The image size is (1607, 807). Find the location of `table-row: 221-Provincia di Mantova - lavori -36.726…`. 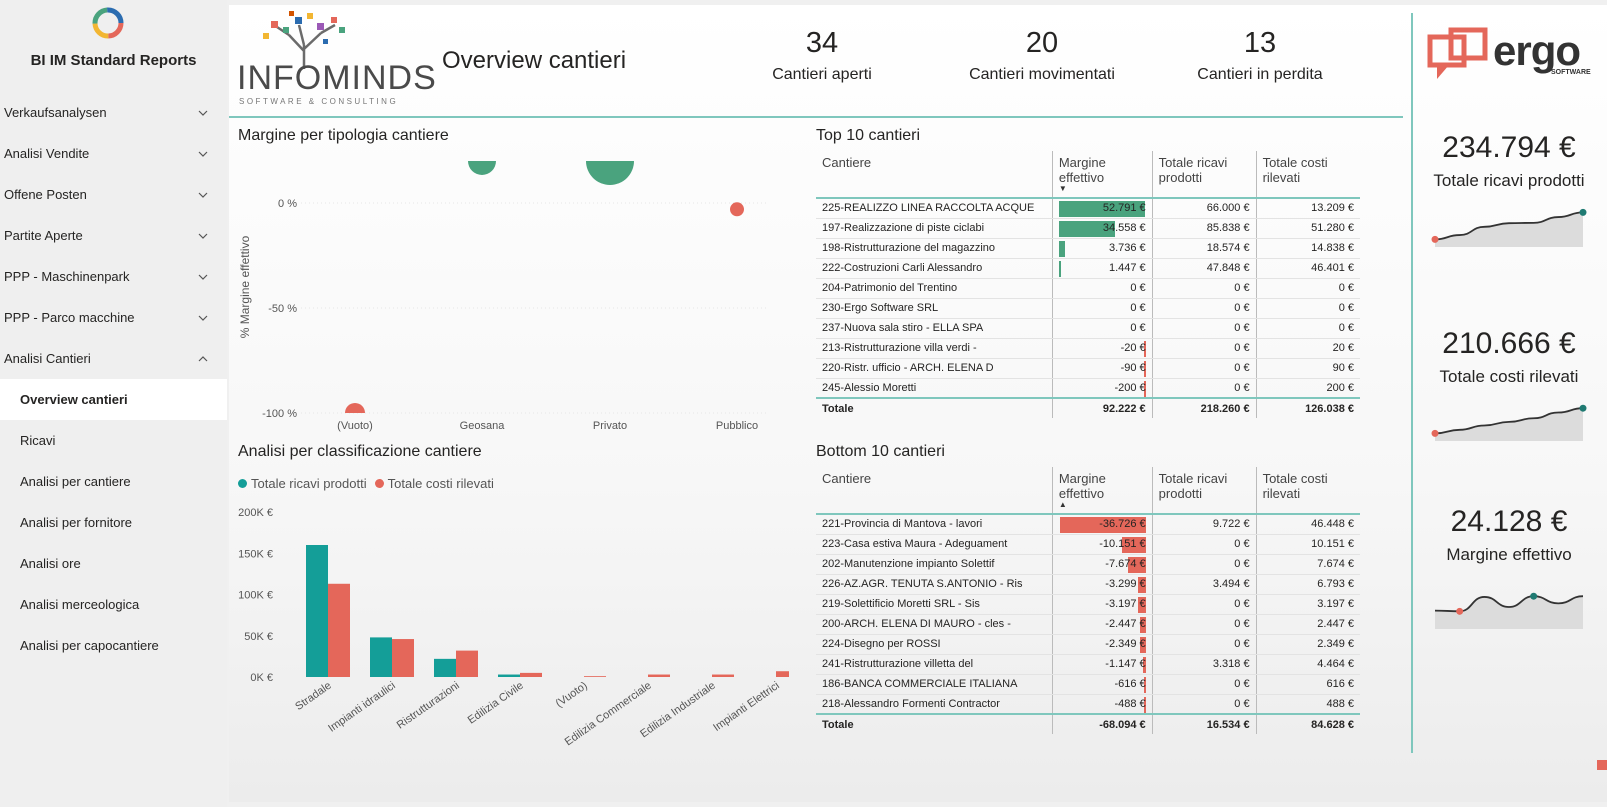

table-row: 221-Provincia di Mantova - lavori -36.726… is located at coordinates (1088, 524).